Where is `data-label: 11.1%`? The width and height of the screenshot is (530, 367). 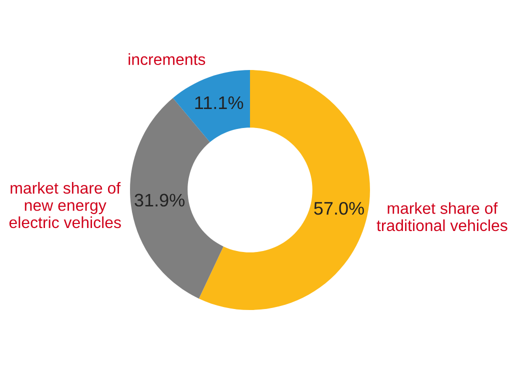
data-label: 11.1% is located at coordinates (219, 103).